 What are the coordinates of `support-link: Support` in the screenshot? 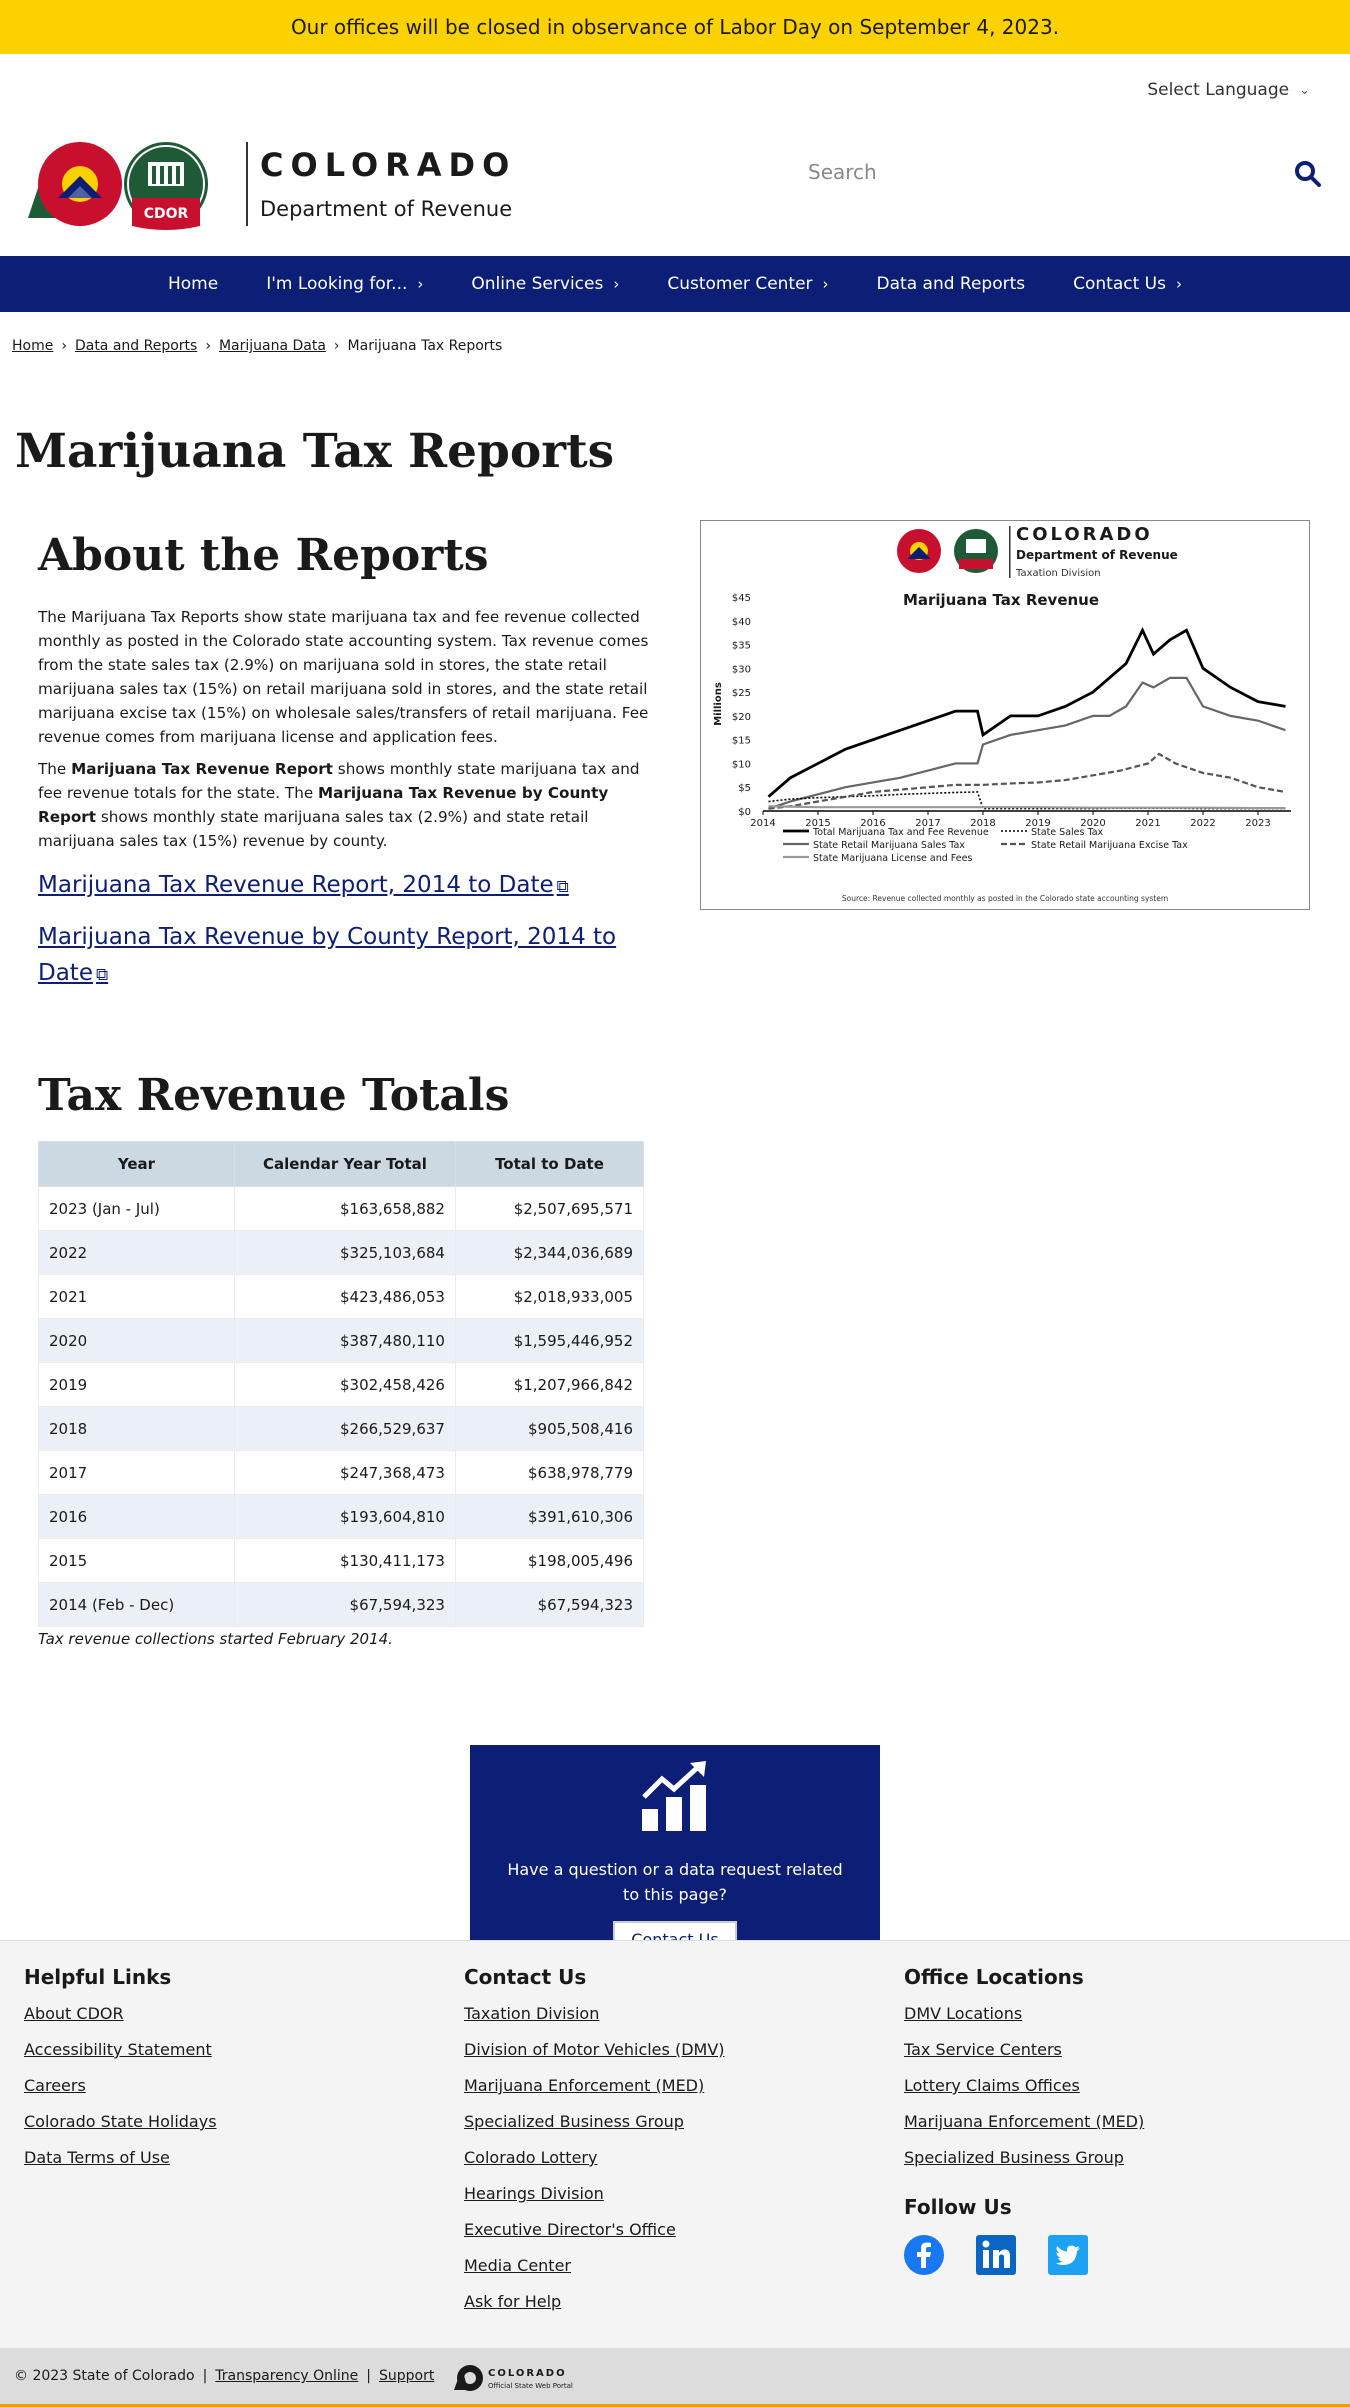 It's located at (407, 2376).